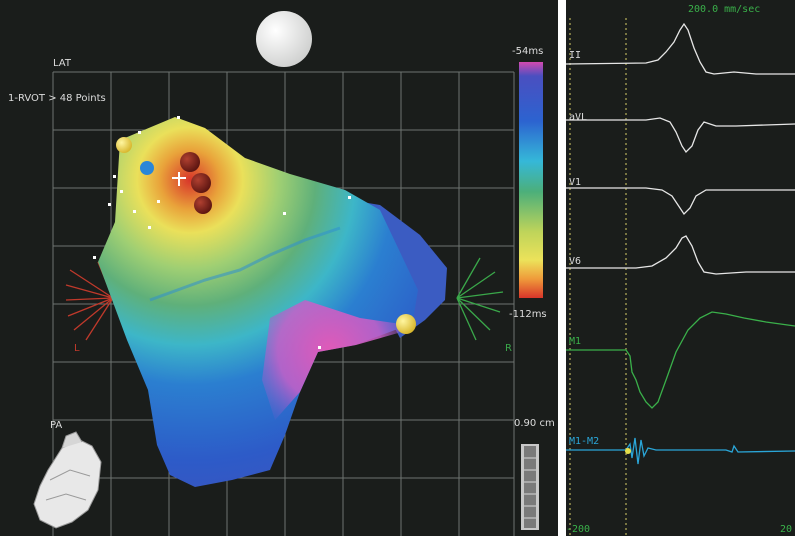 Image resolution: width=795 pixels, height=536 pixels. I want to click on isochrone-edge, so click(245, 264).